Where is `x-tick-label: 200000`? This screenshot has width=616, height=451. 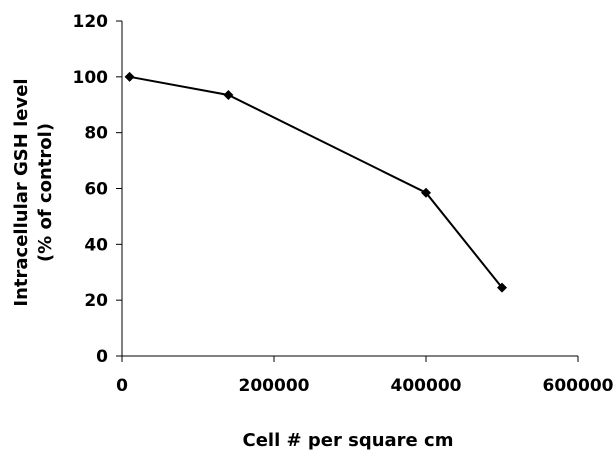 x-tick-label: 200000 is located at coordinates (274, 386).